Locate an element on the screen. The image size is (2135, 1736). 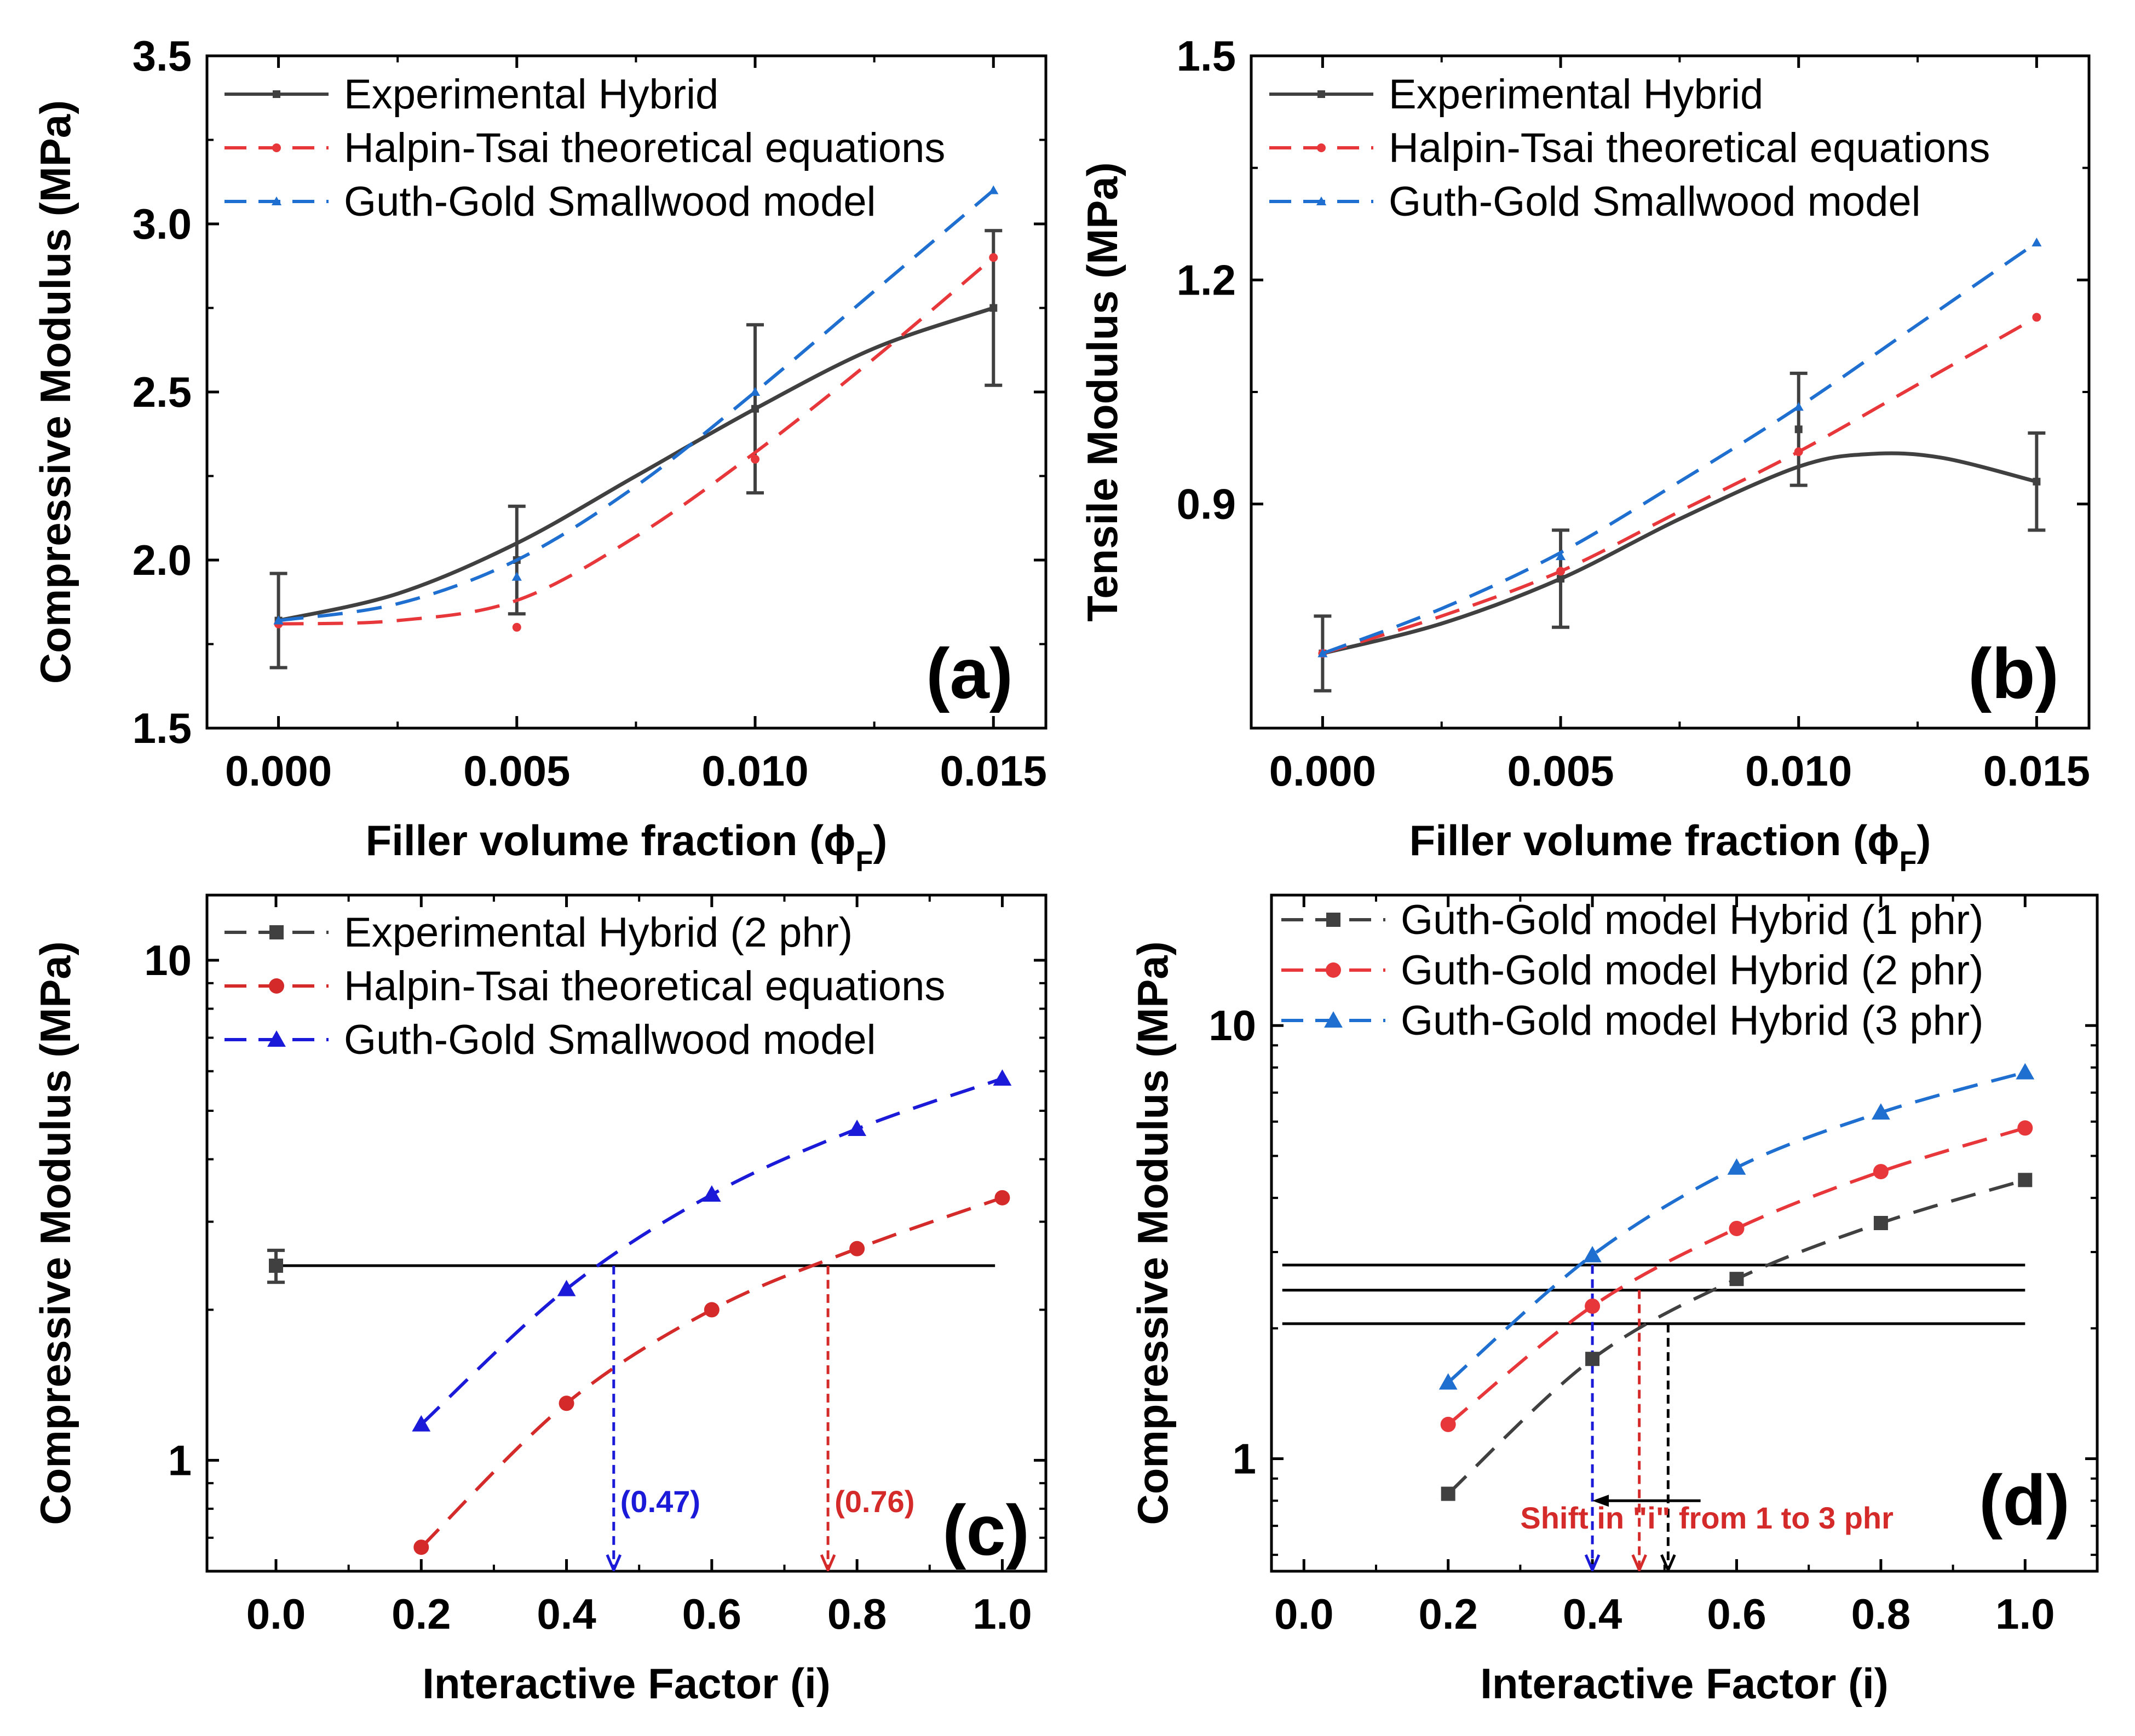
y-tick-label: 10 is located at coordinates (168, 960).